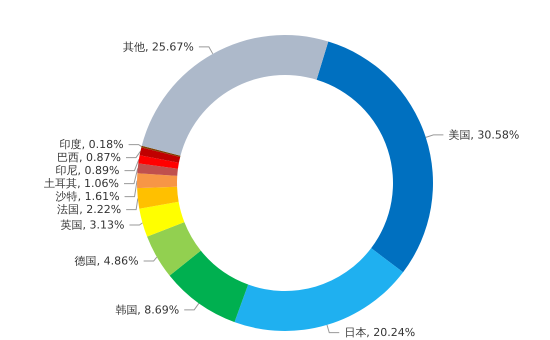 Image resolution: width=550 pixels, height=340 pixels. Describe the element at coordinates (147, 309) in the screenshot. I see `slice-label: 韩国, 8.69%` at that location.